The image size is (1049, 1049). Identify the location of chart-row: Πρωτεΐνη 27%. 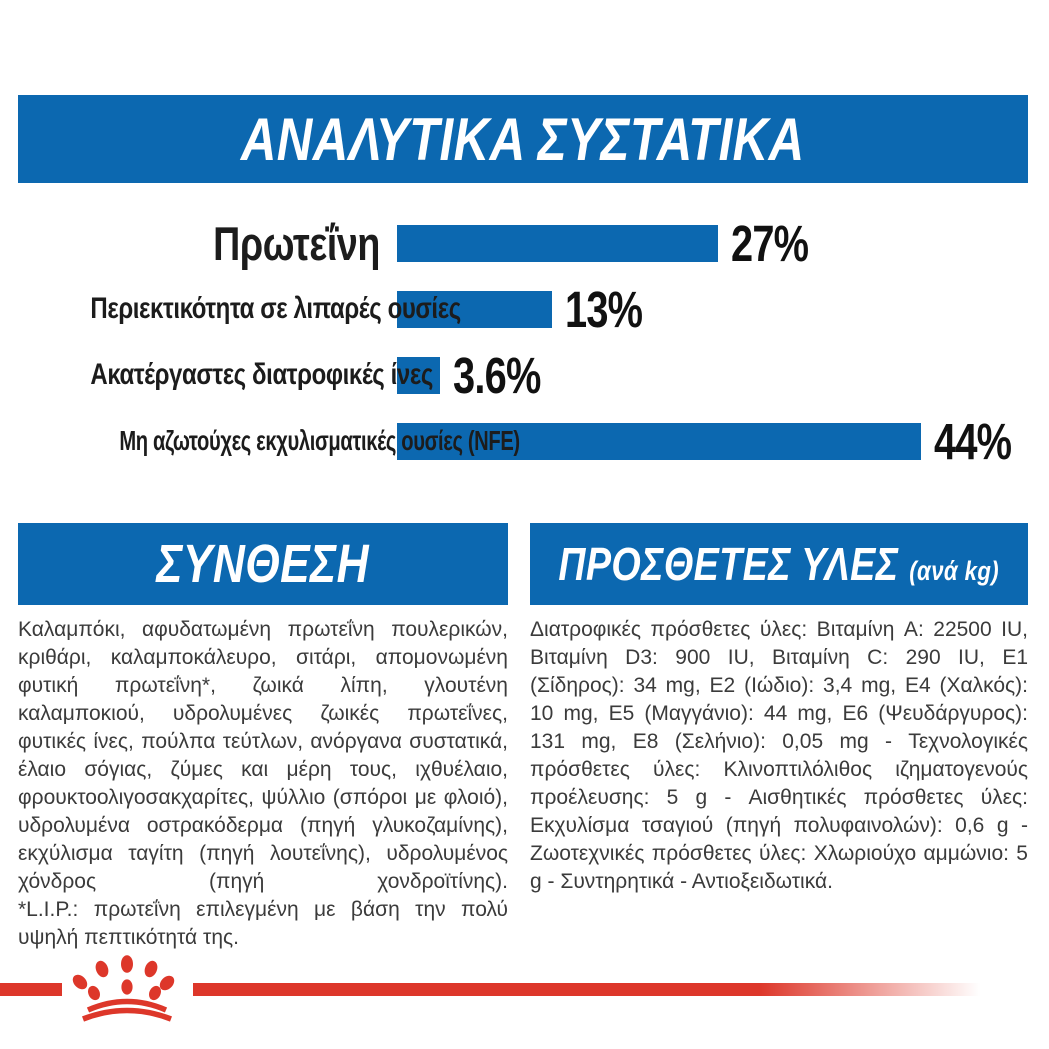
(523, 243).